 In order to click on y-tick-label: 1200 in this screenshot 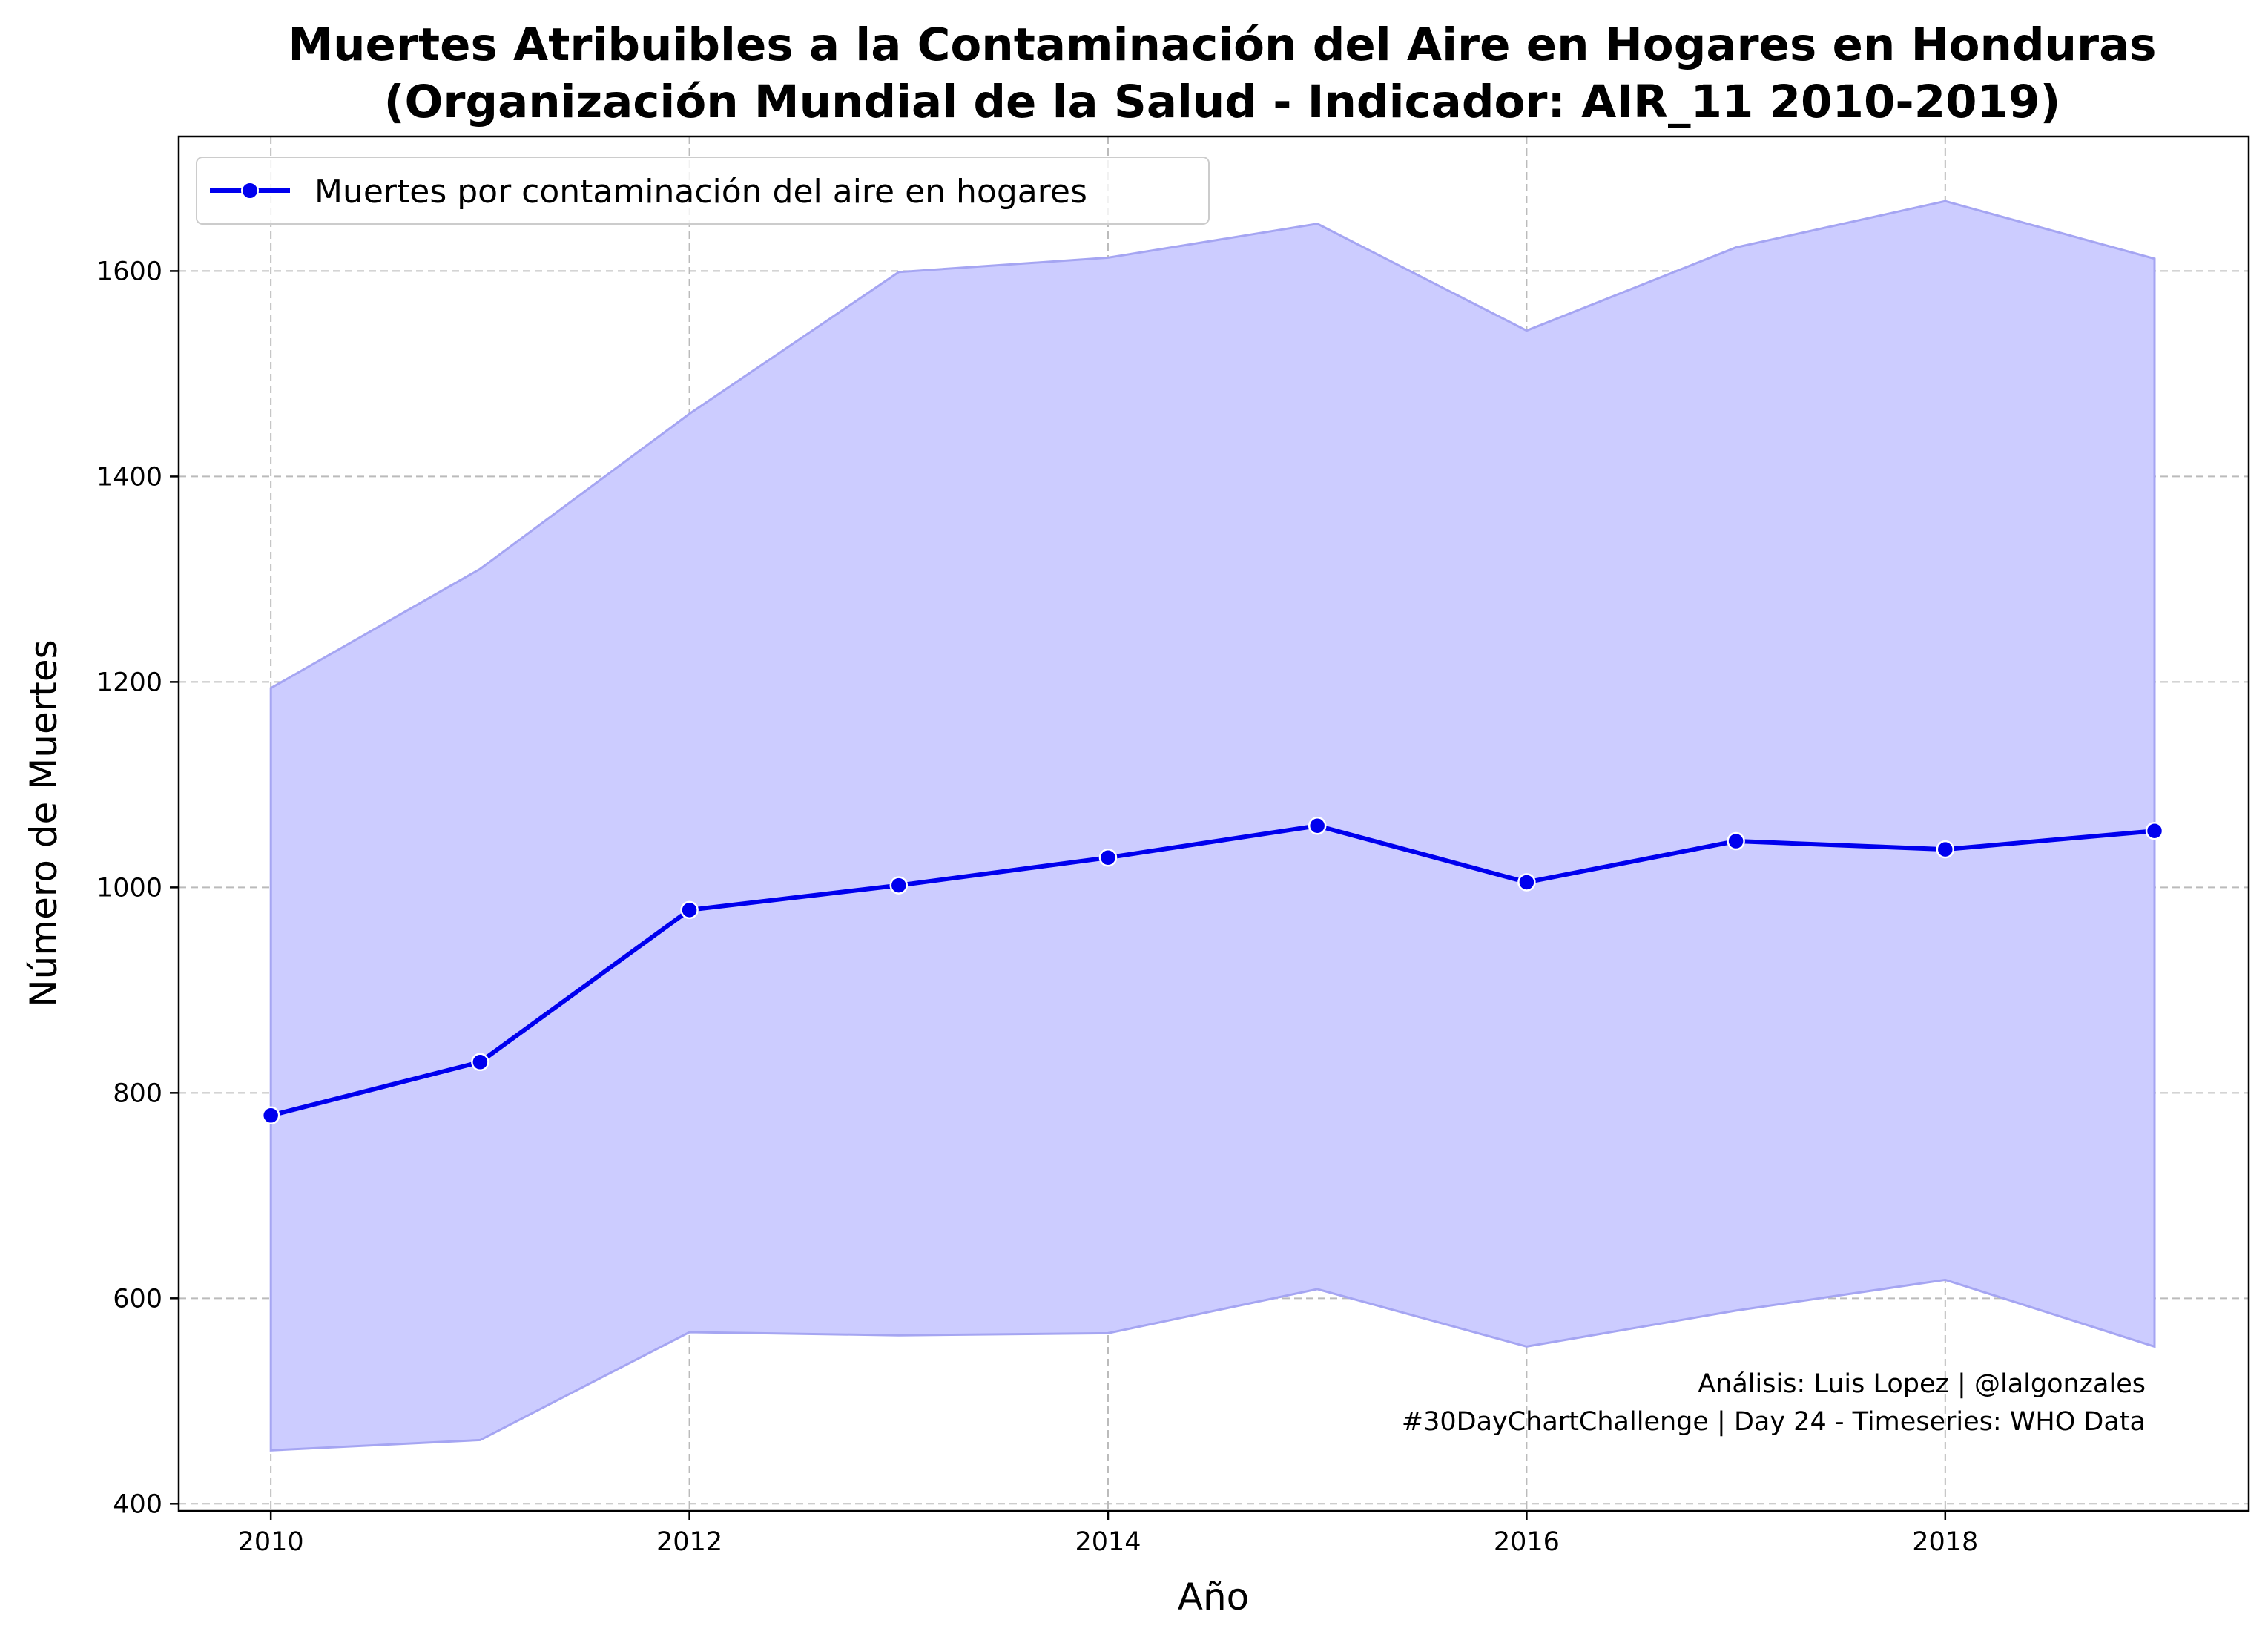, I will do `click(129, 682)`.